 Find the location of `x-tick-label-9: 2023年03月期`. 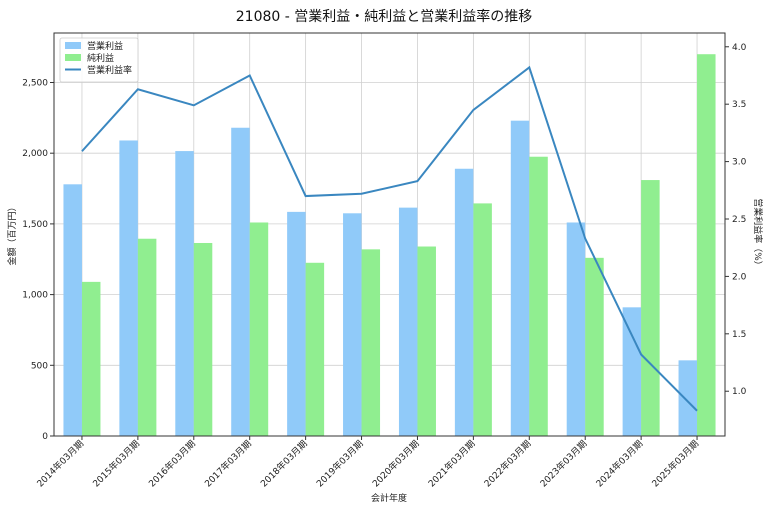

x-tick-label-9: 2023年03月期 is located at coordinates (563, 464).